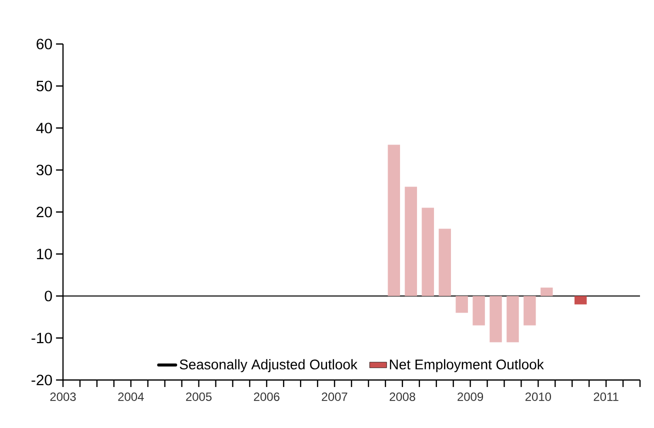  Describe the element at coordinates (131, 396) in the screenshot. I see `x-tick-label: 2004` at that location.